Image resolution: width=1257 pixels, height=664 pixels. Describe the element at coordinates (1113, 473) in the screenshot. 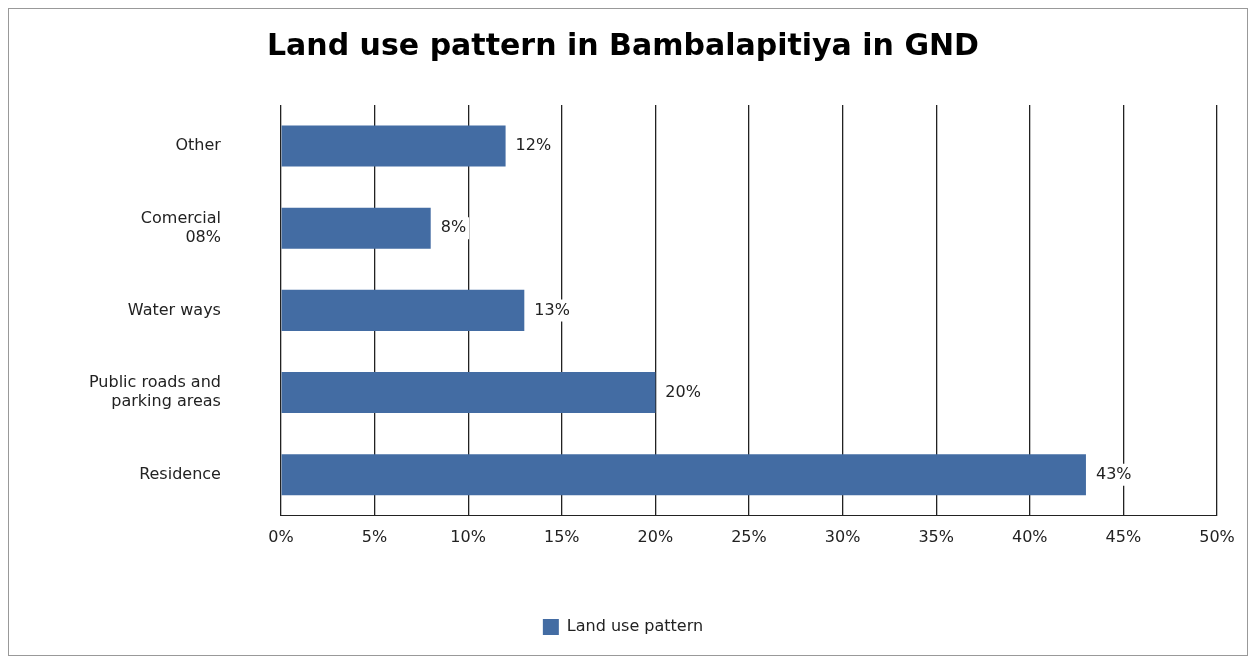

I see `data-label: 43%` at that location.